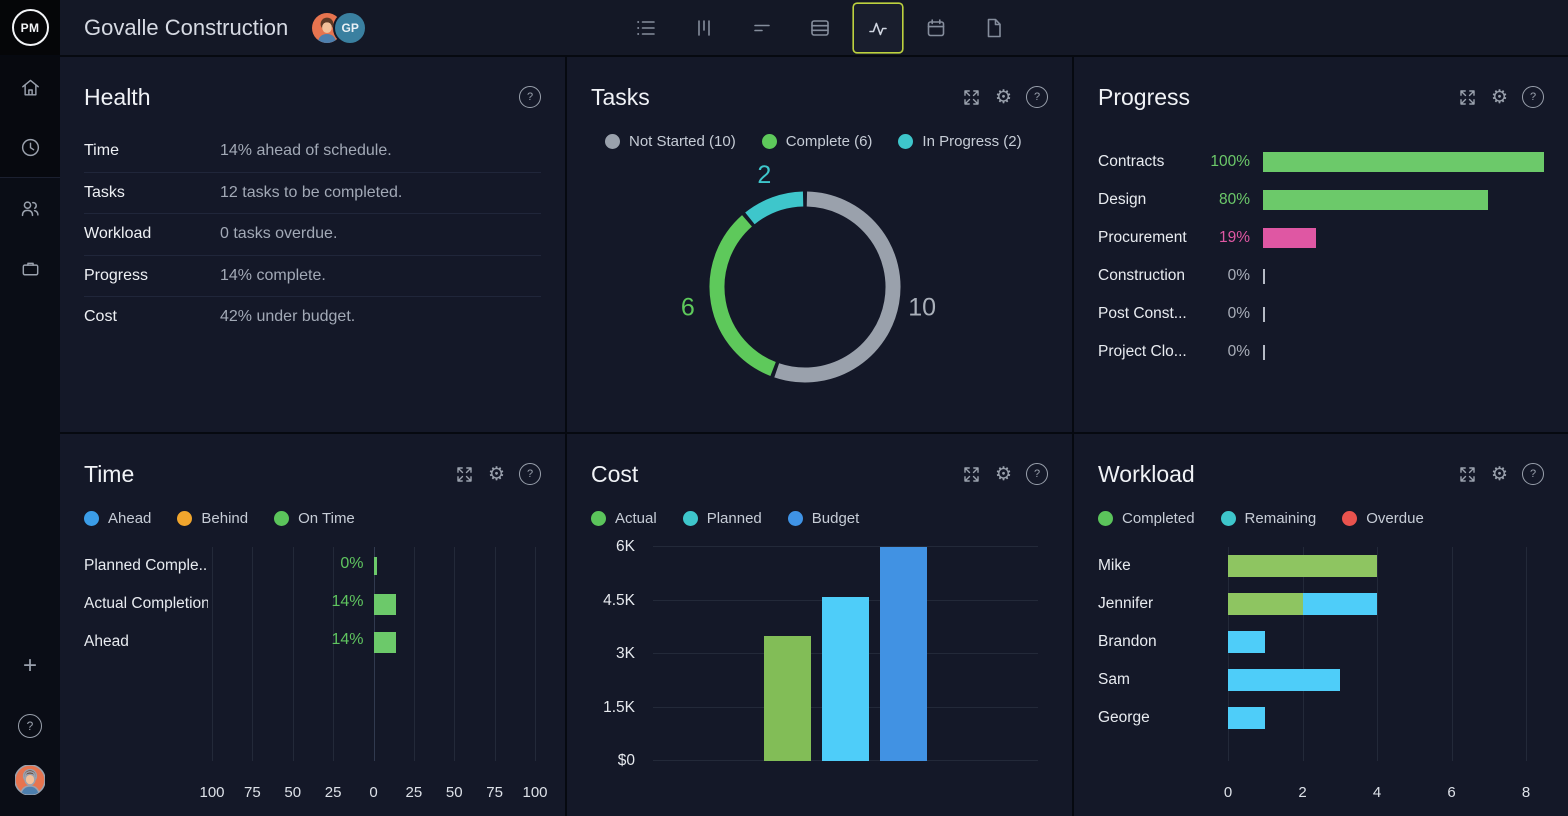  Describe the element at coordinates (1131, 161) in the screenshot. I see `progress-row-label: Contracts` at that location.